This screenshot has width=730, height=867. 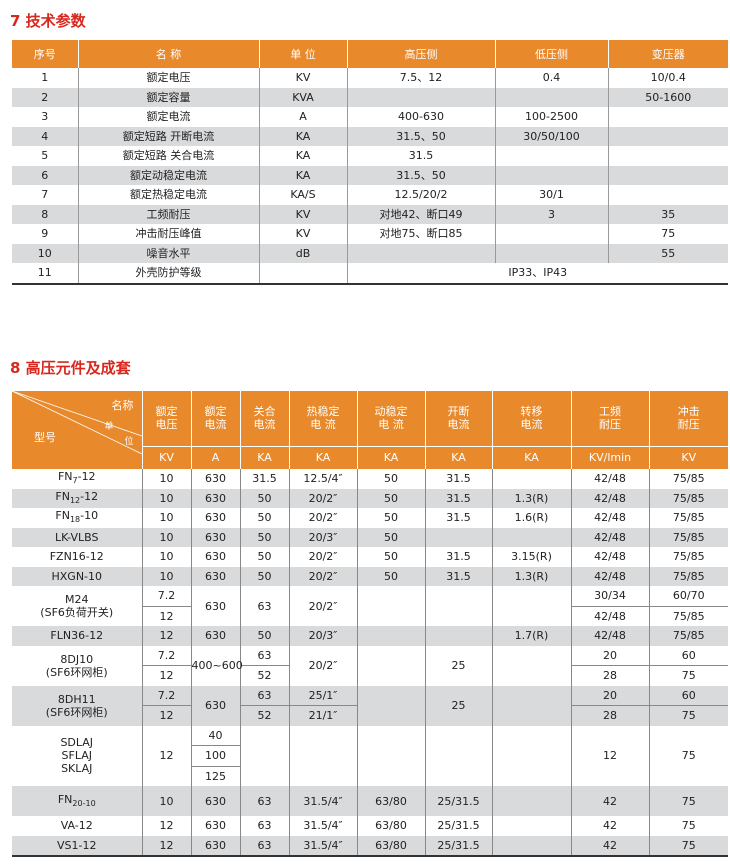 What do you see at coordinates (322, 695) in the screenshot?
I see `value-cell: 25/1″` at bounding box center [322, 695].